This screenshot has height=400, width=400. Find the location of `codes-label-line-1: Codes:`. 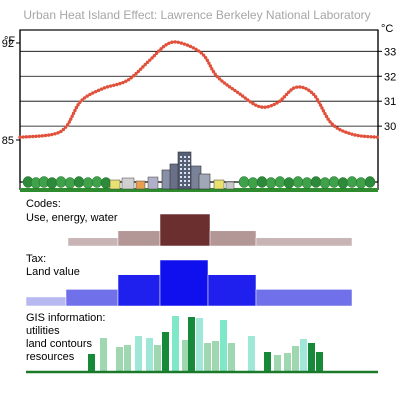

codes-label-line-1: Codes: is located at coordinates (43, 204).